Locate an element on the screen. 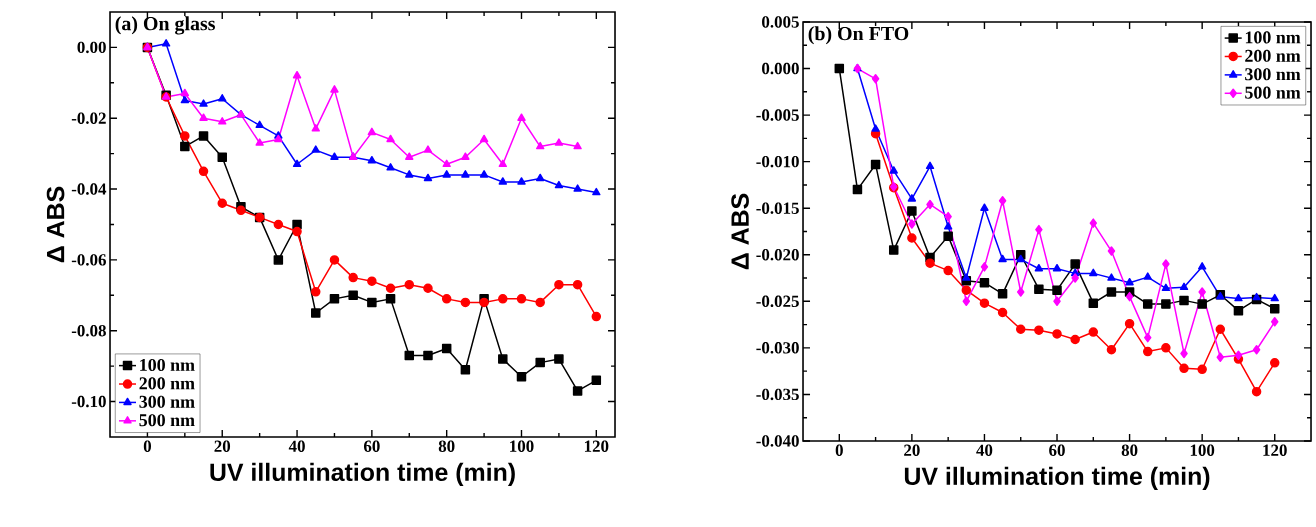 This screenshot has height=527, width=1316. y-tick-label: -0.015 is located at coordinates (777, 208).